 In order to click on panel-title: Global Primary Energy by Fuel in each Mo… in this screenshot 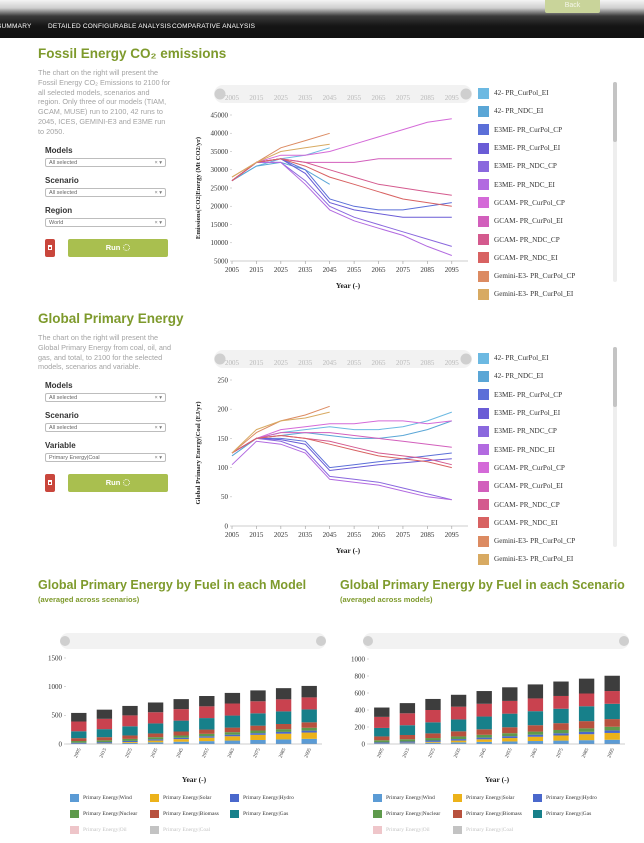, I will do `click(172, 585)`.